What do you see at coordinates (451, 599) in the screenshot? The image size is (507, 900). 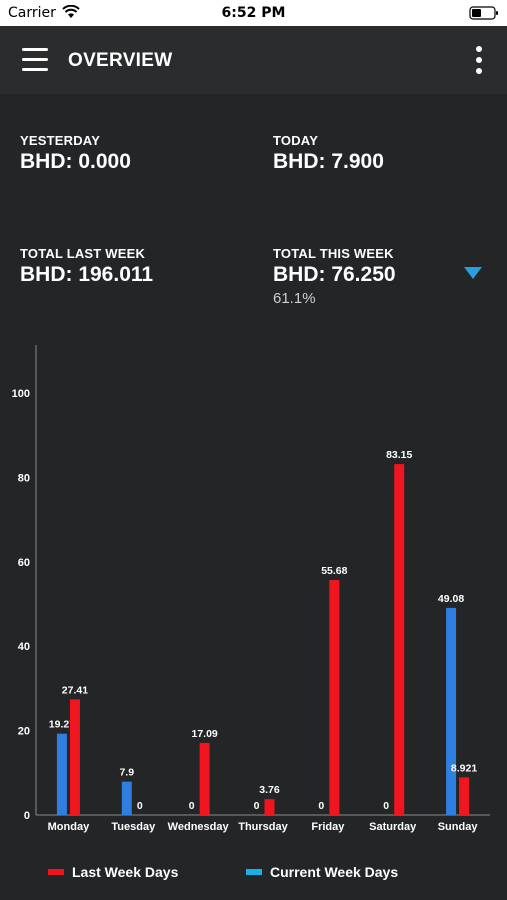 I see `data-label: 49.08` at bounding box center [451, 599].